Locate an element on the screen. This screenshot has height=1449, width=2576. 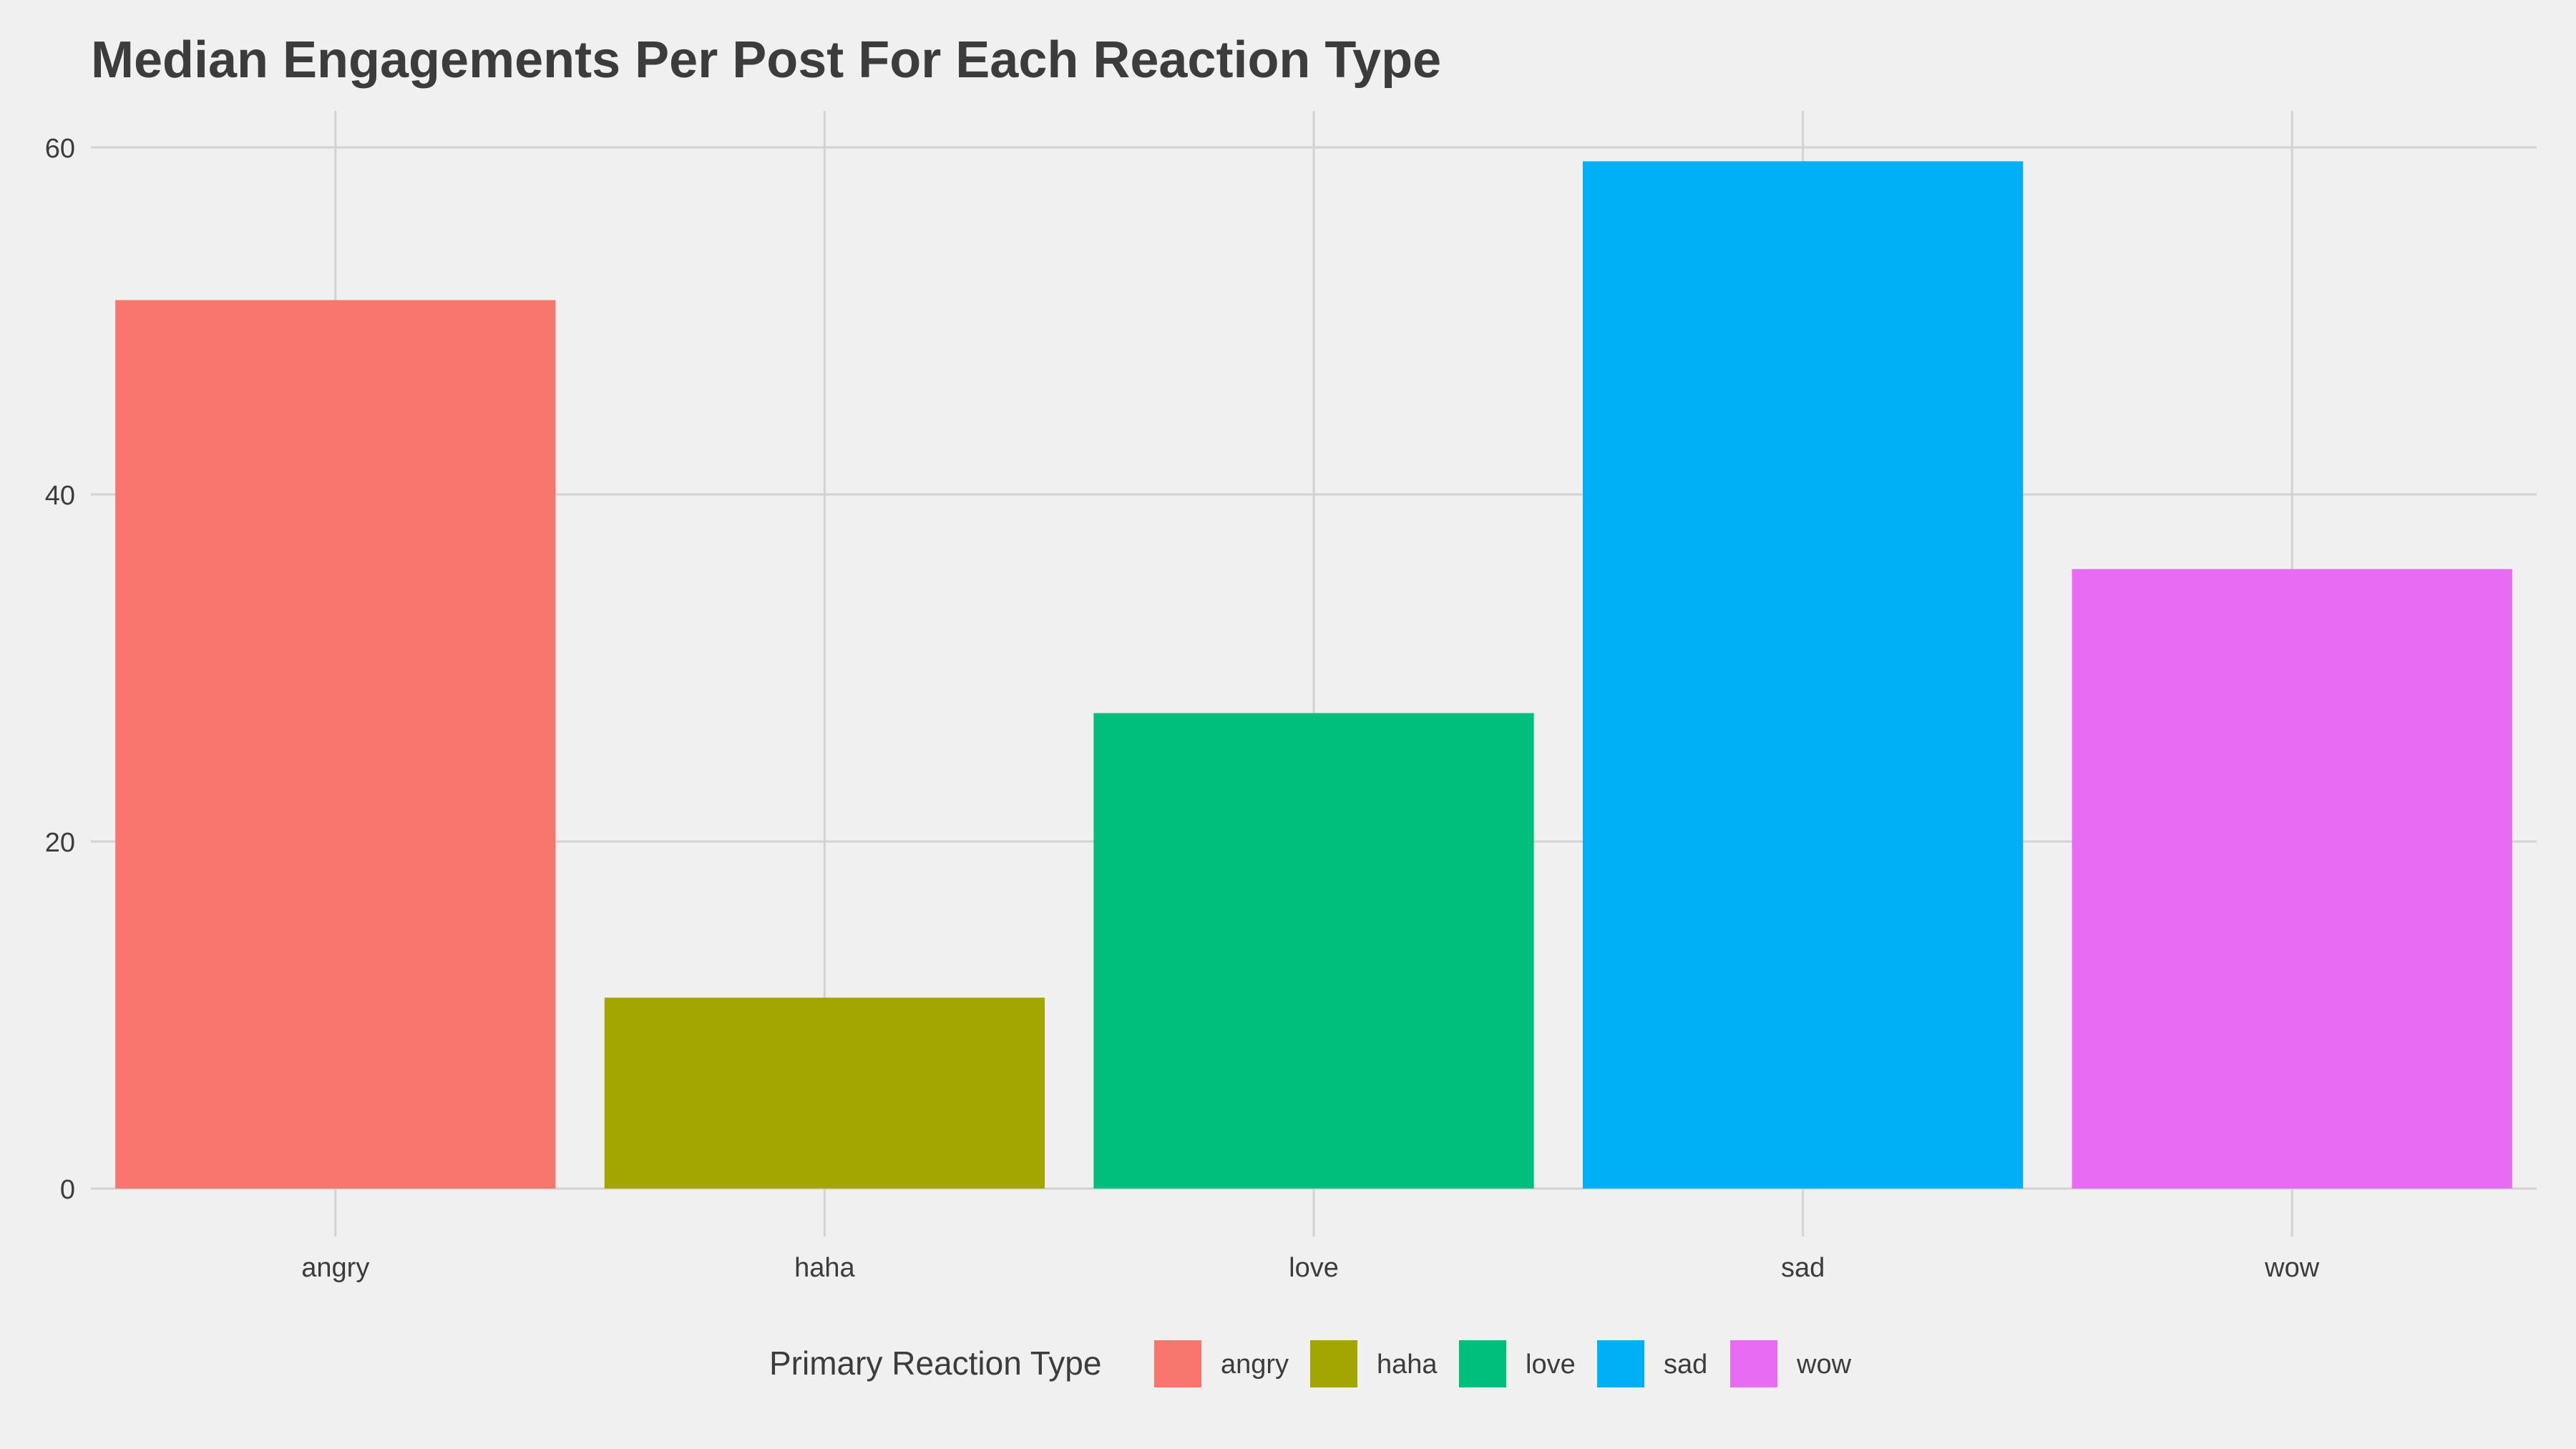
bar-wow is located at coordinates (2292, 879).